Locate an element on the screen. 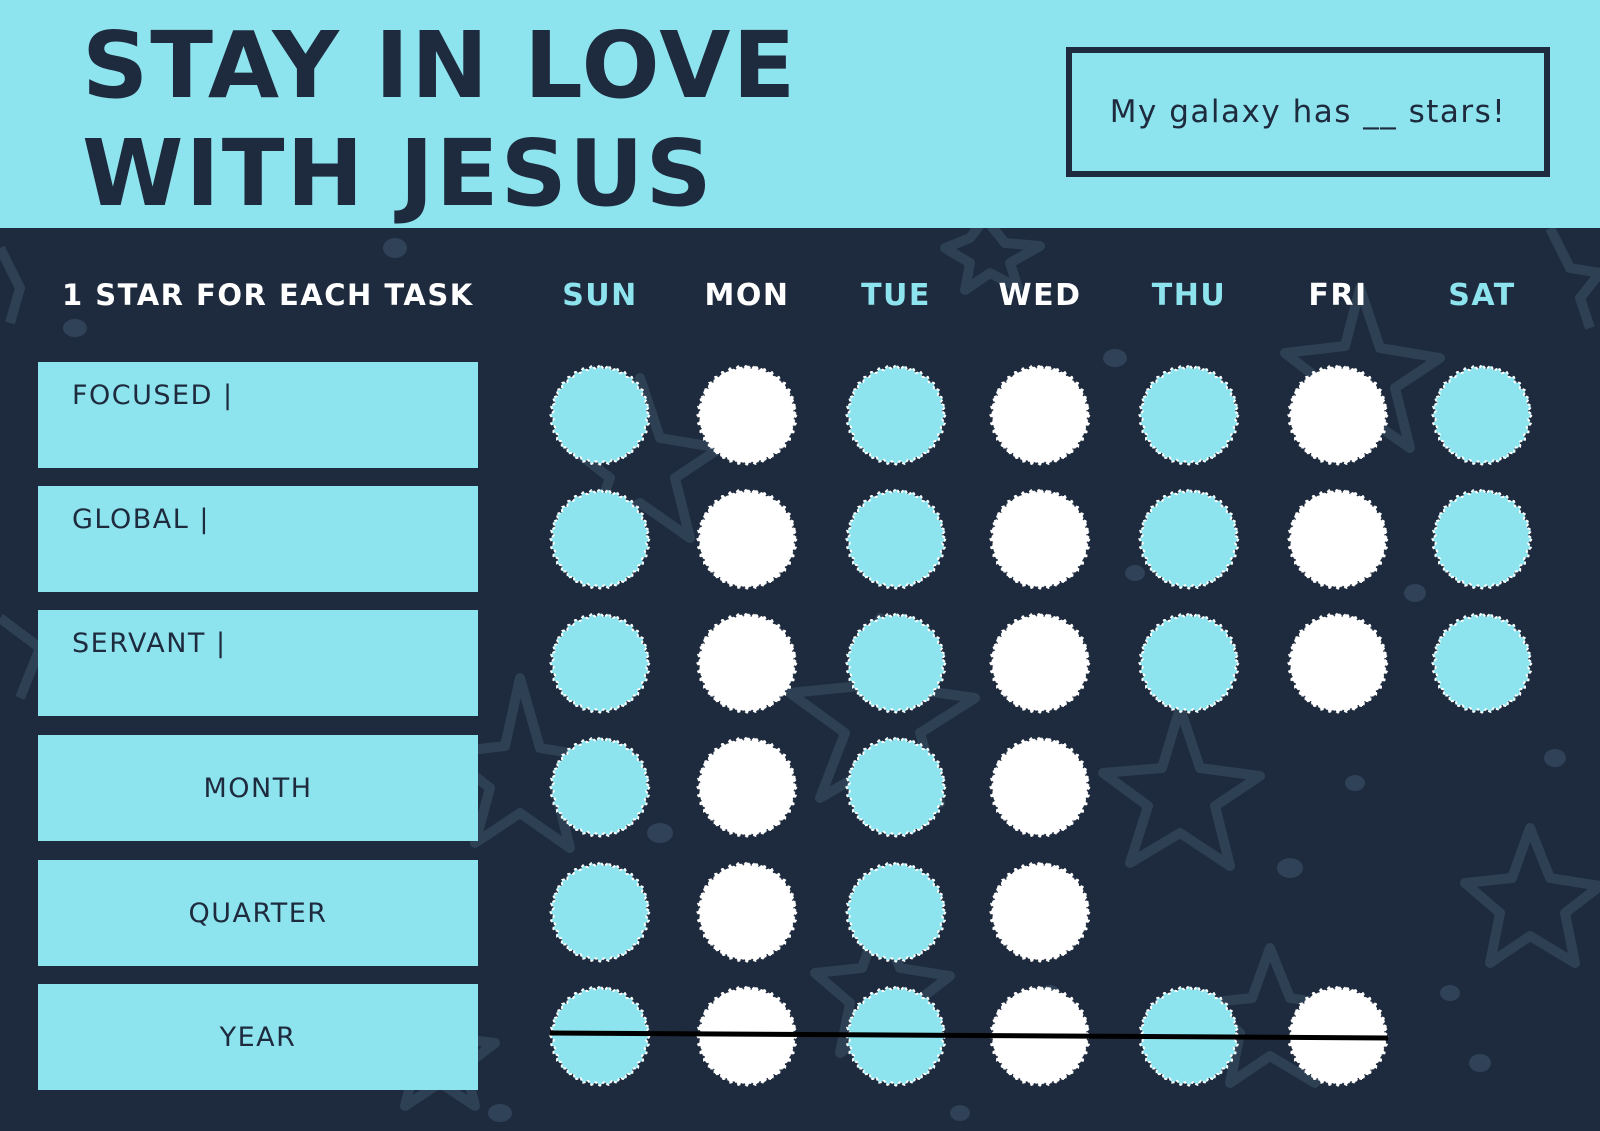 The image size is (1600, 1131). task-box-focused: FOCUSED | is located at coordinates (258, 415).